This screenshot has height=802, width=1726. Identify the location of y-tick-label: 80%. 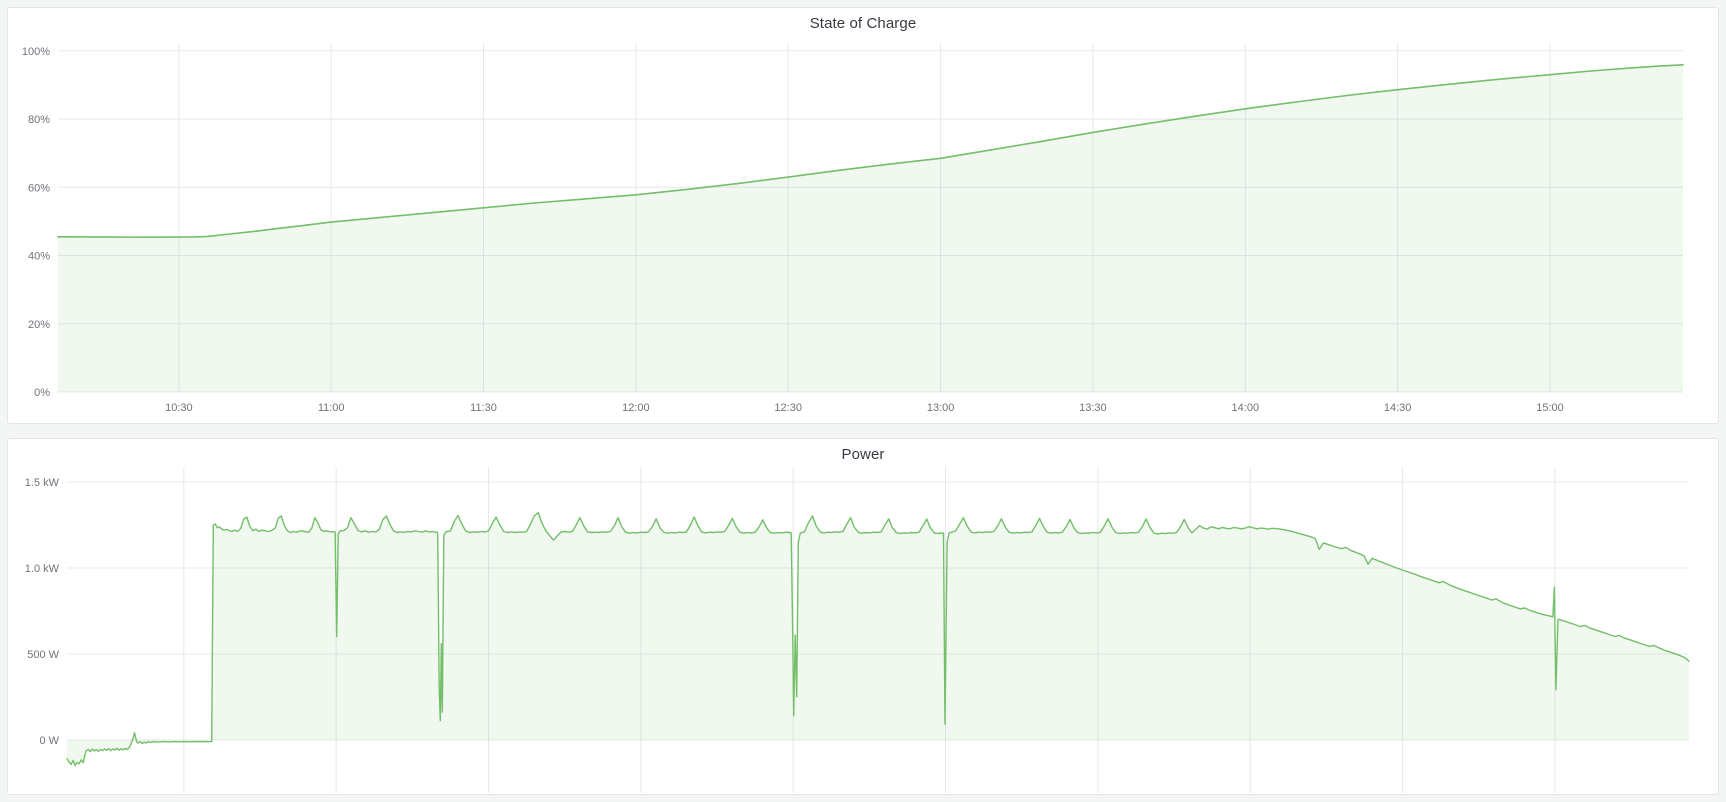
(39, 120).